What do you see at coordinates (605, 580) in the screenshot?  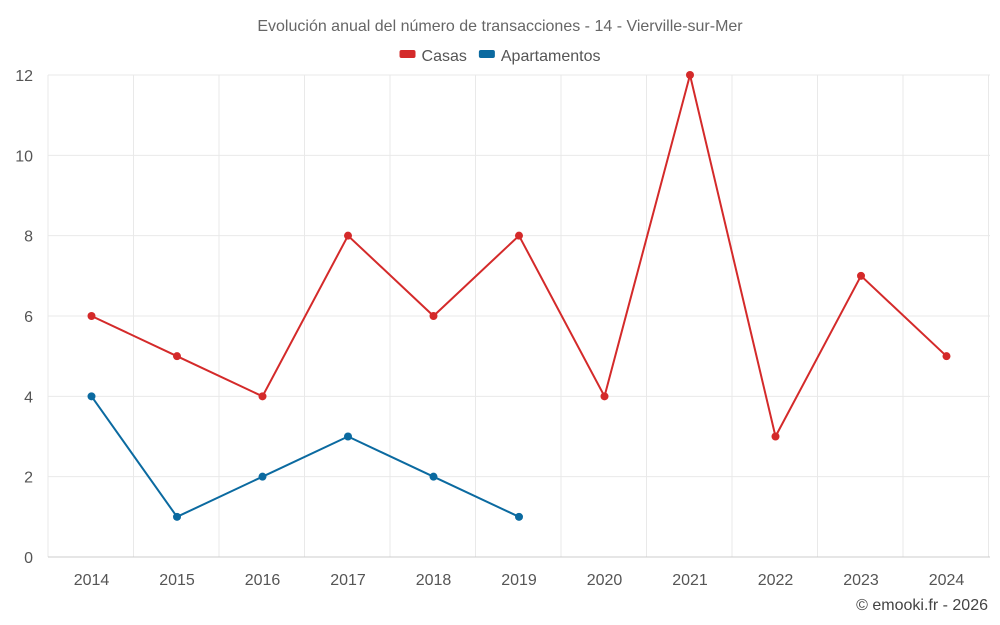 I see `x-tick-label: 2020` at bounding box center [605, 580].